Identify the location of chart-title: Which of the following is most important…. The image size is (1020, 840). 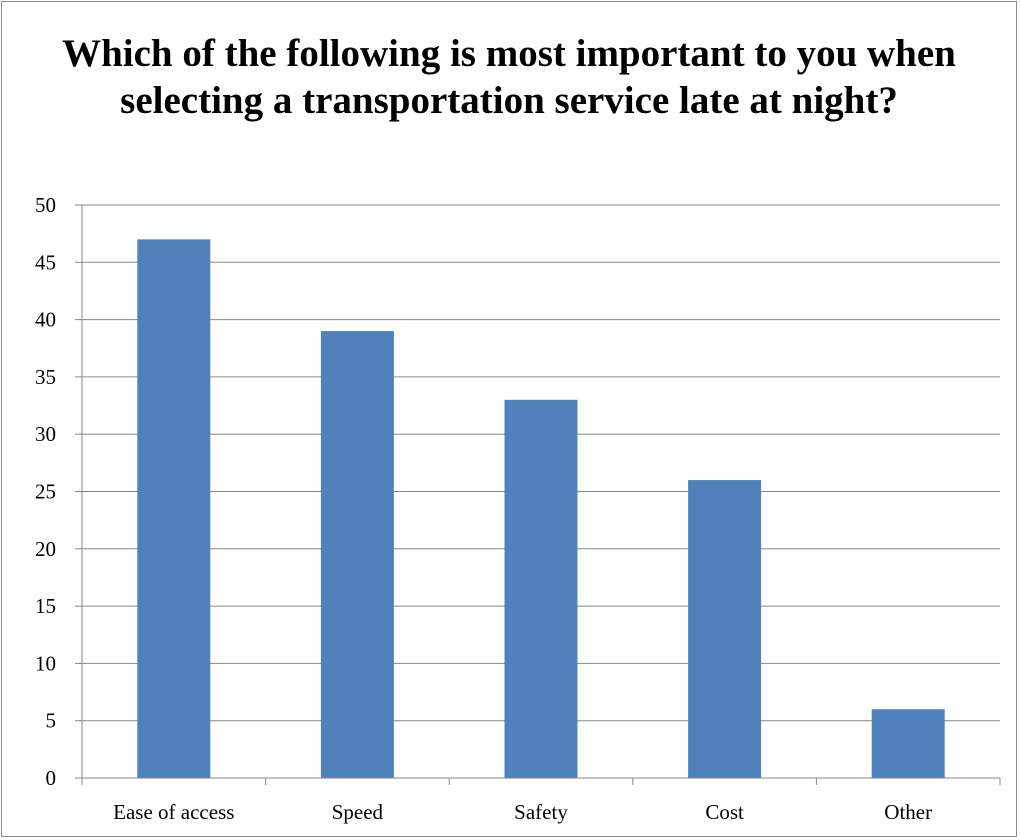
(509, 77).